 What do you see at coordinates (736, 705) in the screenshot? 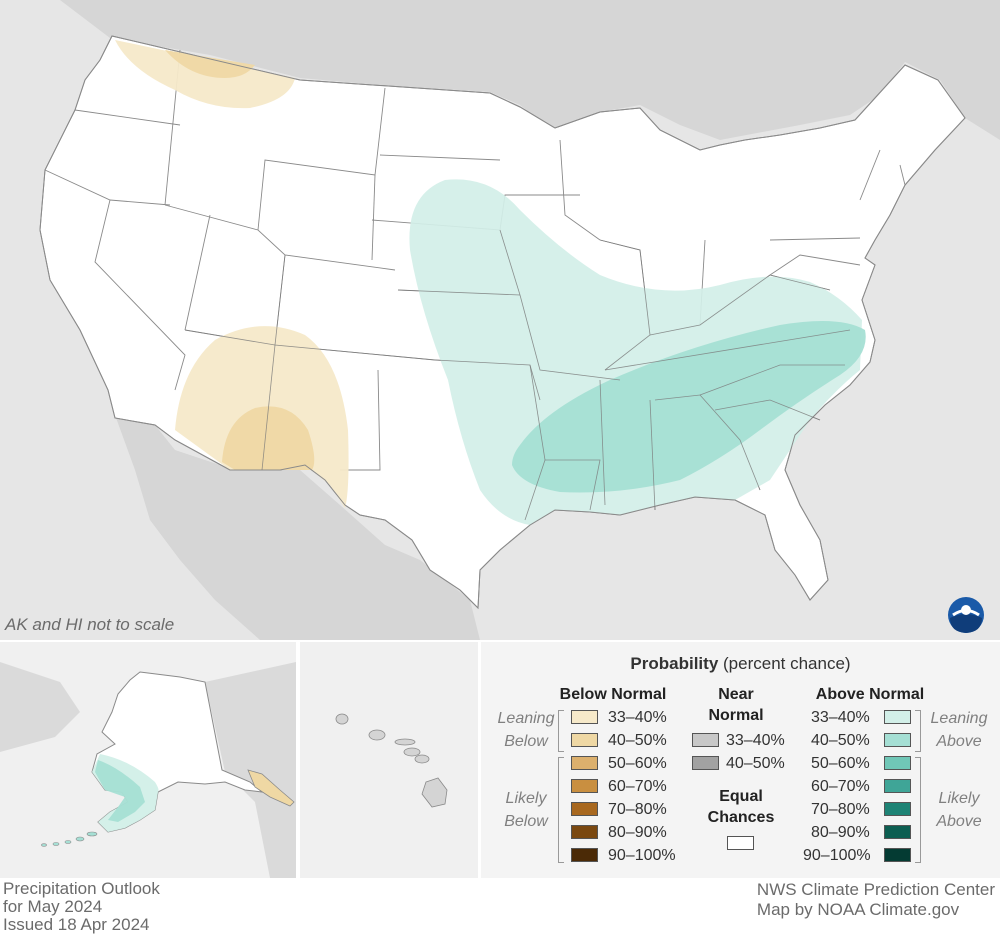
I see `near-normal-header: Near Normal` at bounding box center [736, 705].